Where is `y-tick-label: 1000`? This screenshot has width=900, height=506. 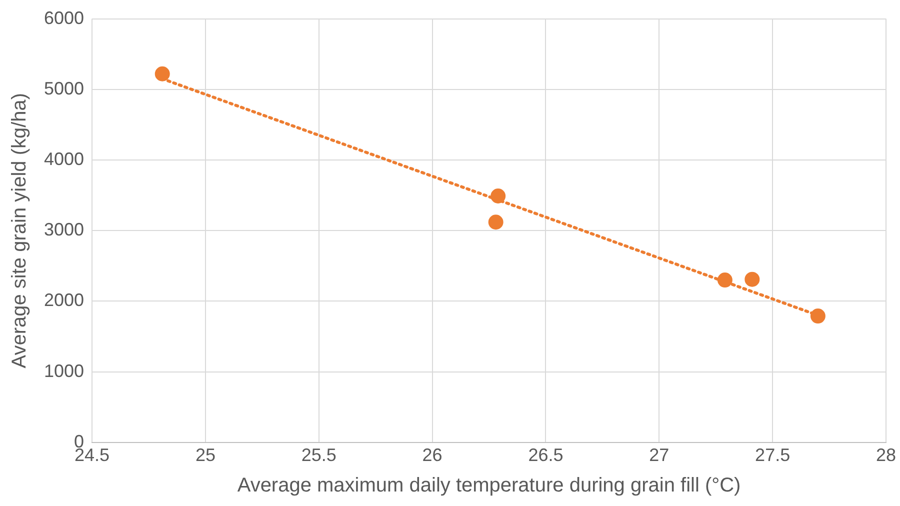 y-tick-label: 1000 is located at coordinates (64, 370).